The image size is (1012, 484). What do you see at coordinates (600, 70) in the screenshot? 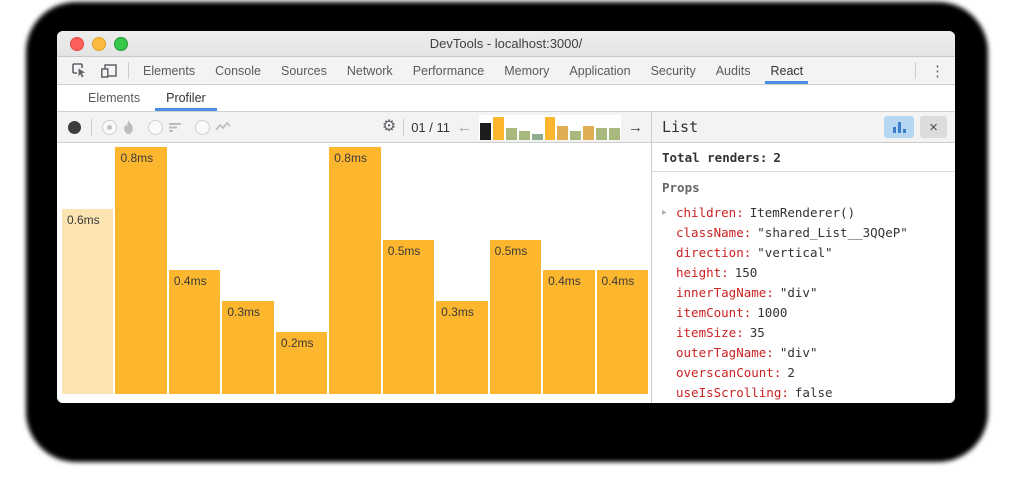
I see `tab-application: Application` at bounding box center [600, 70].